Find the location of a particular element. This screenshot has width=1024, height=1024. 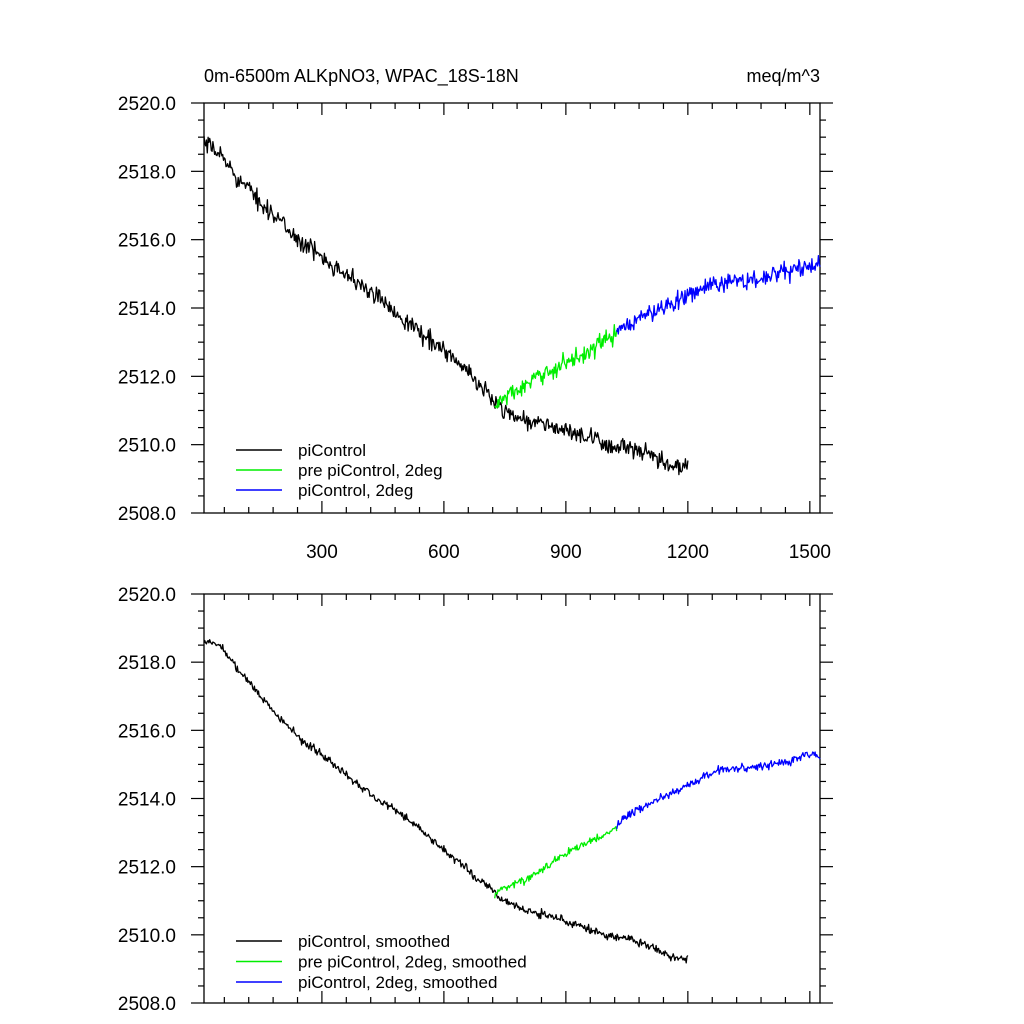

legend-label: pre piControl, 2deg, smoothed is located at coordinates (412, 962).